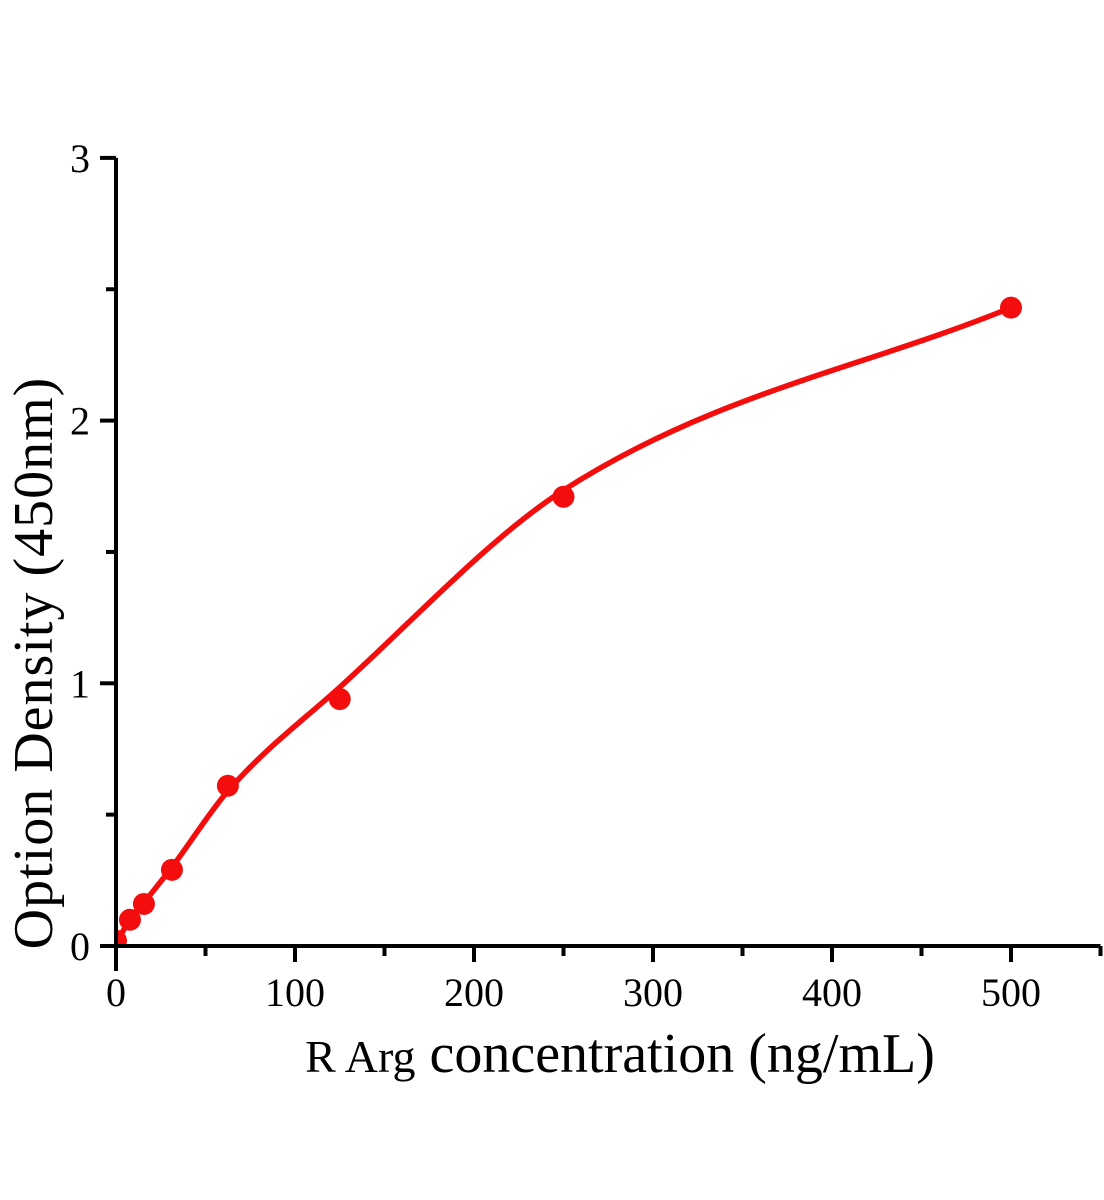  Describe the element at coordinates (360, 1056) in the screenshot. I see `x-axis-title-prefix: R Arg` at that location.